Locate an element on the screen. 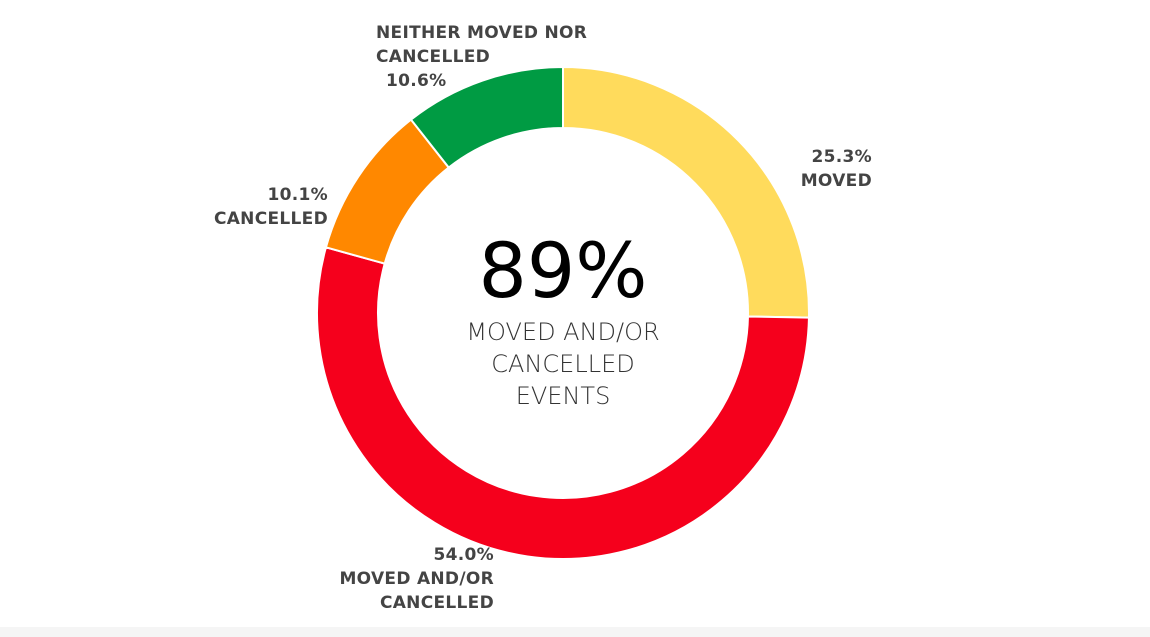 This screenshot has height=637, width=1150. center-label: MOVED AND/OR CANCELLED EVENTS is located at coordinates (563, 364).